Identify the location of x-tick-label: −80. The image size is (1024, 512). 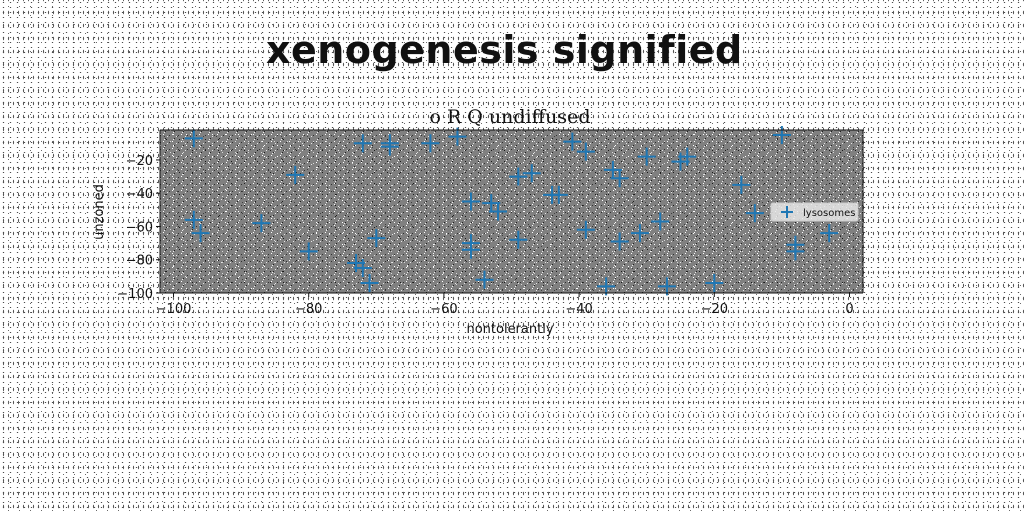
(308, 309).